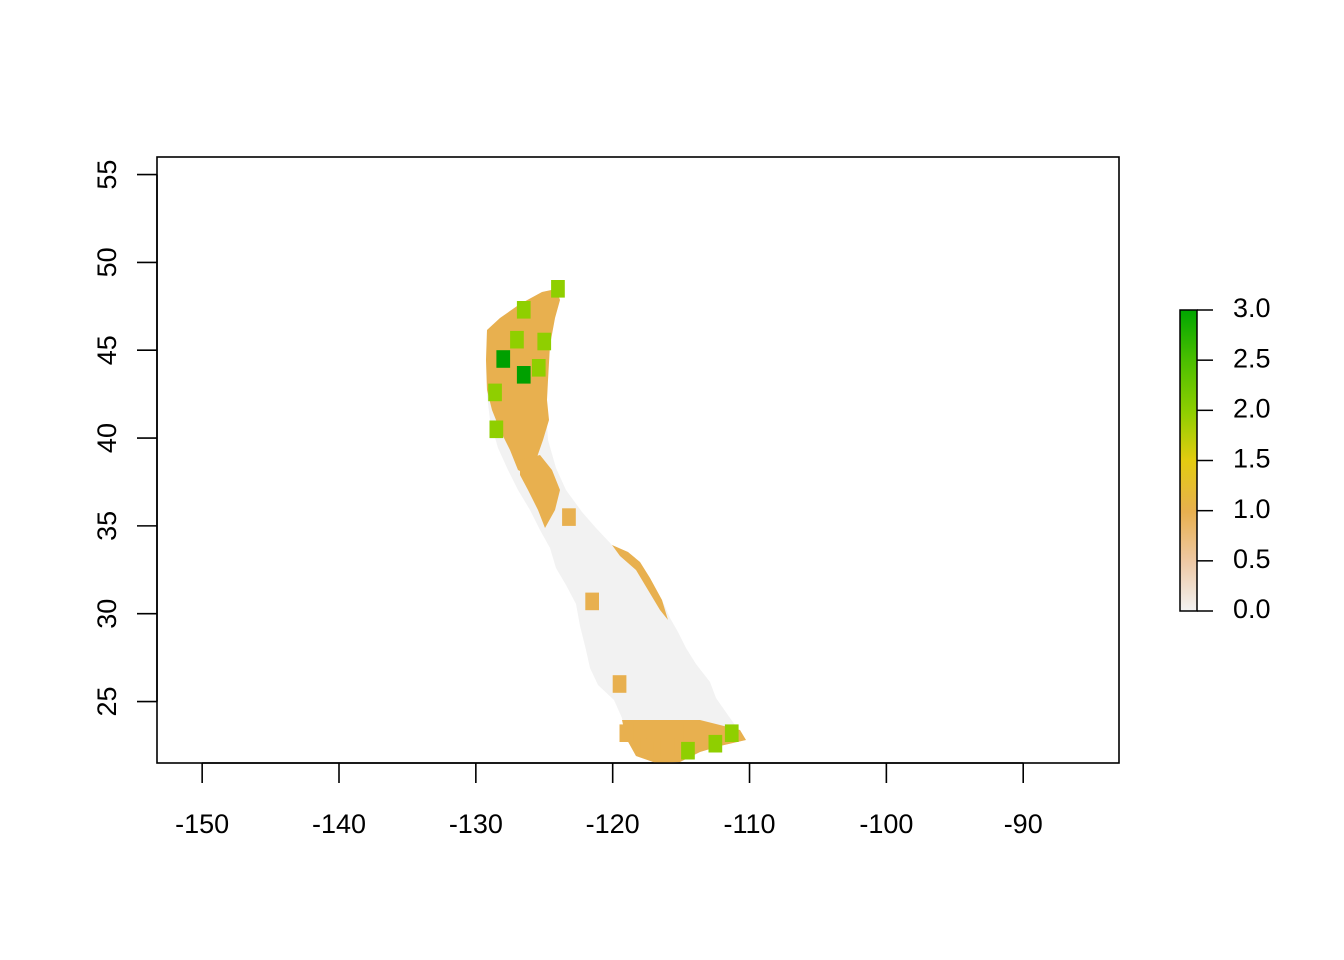 The height and width of the screenshot is (960, 1344). Describe the element at coordinates (1252, 559) in the screenshot. I see `colorbar-tick-label: 0.5` at that location.